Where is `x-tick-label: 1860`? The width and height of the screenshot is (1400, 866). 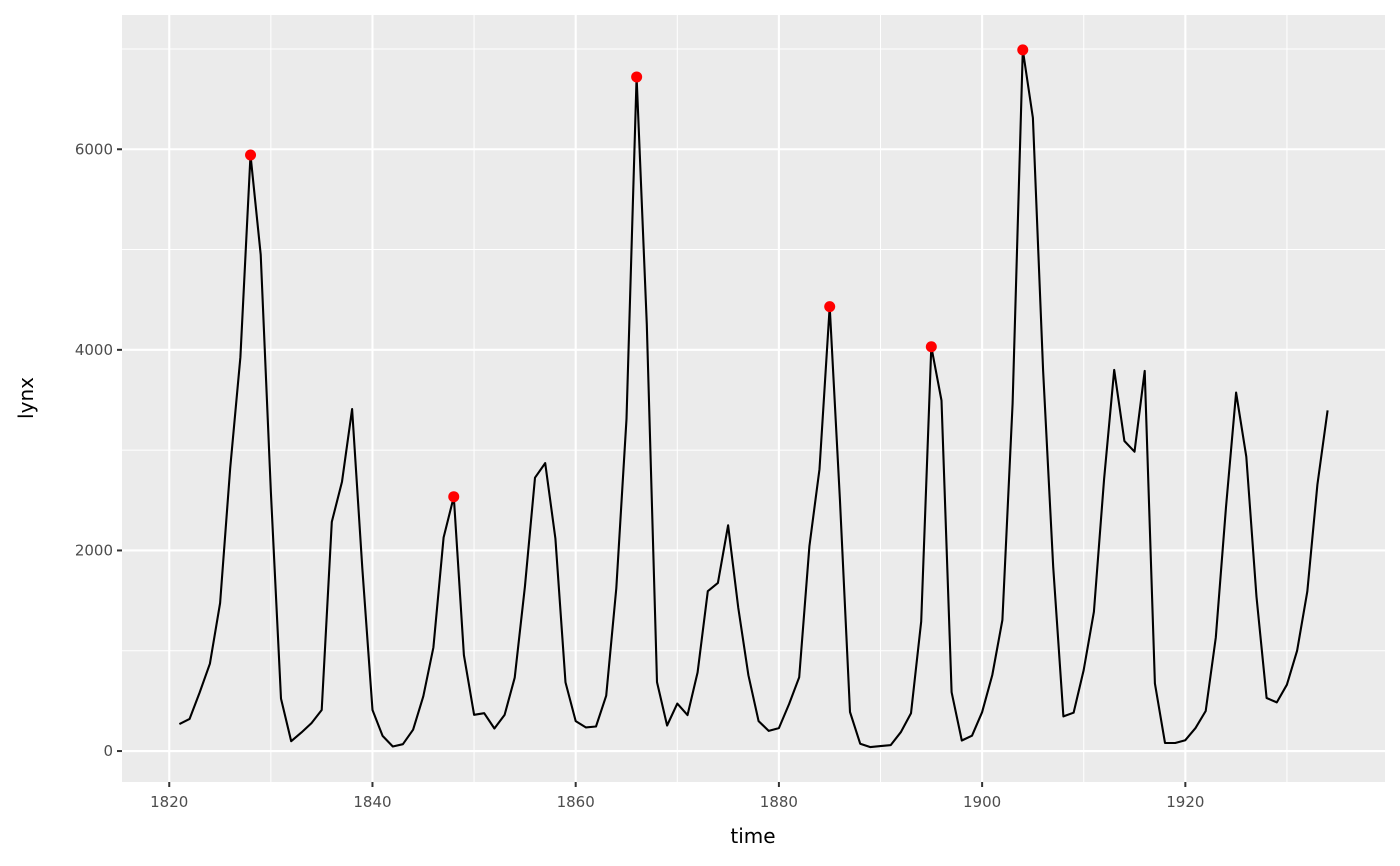
x-tick-label: 1860 is located at coordinates (576, 802).